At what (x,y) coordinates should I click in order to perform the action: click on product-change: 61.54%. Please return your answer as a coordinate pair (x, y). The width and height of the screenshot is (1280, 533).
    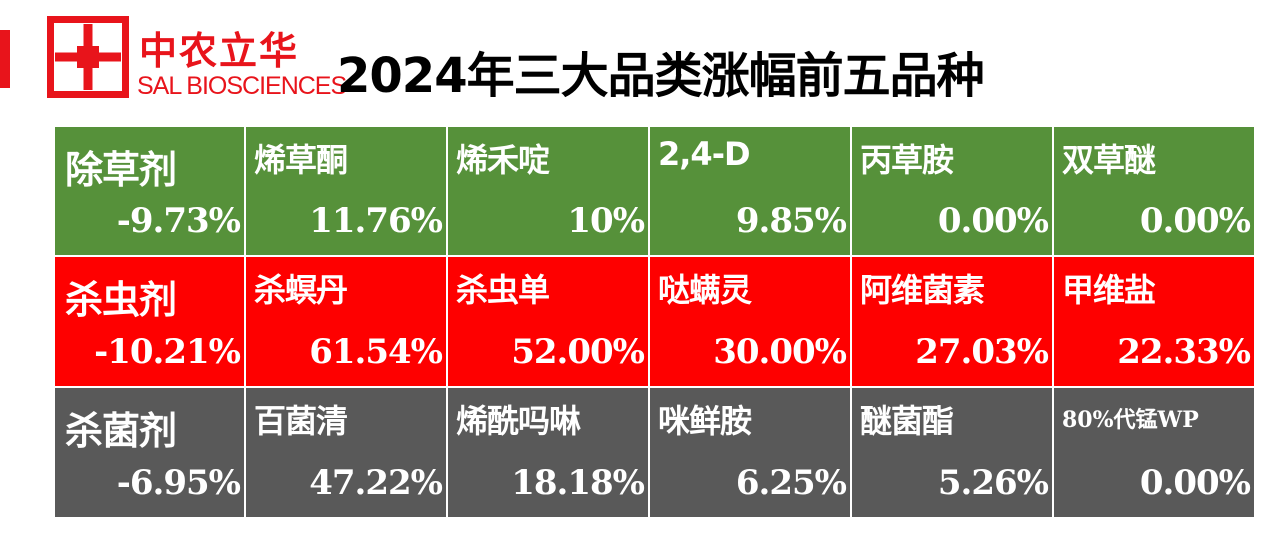
    Looking at the image, I should click on (376, 352).